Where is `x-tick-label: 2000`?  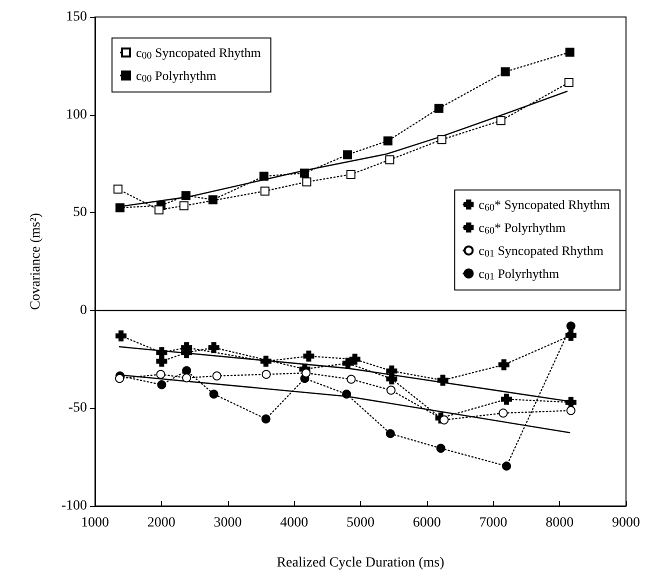 x-tick-label: 2000 is located at coordinates (161, 523).